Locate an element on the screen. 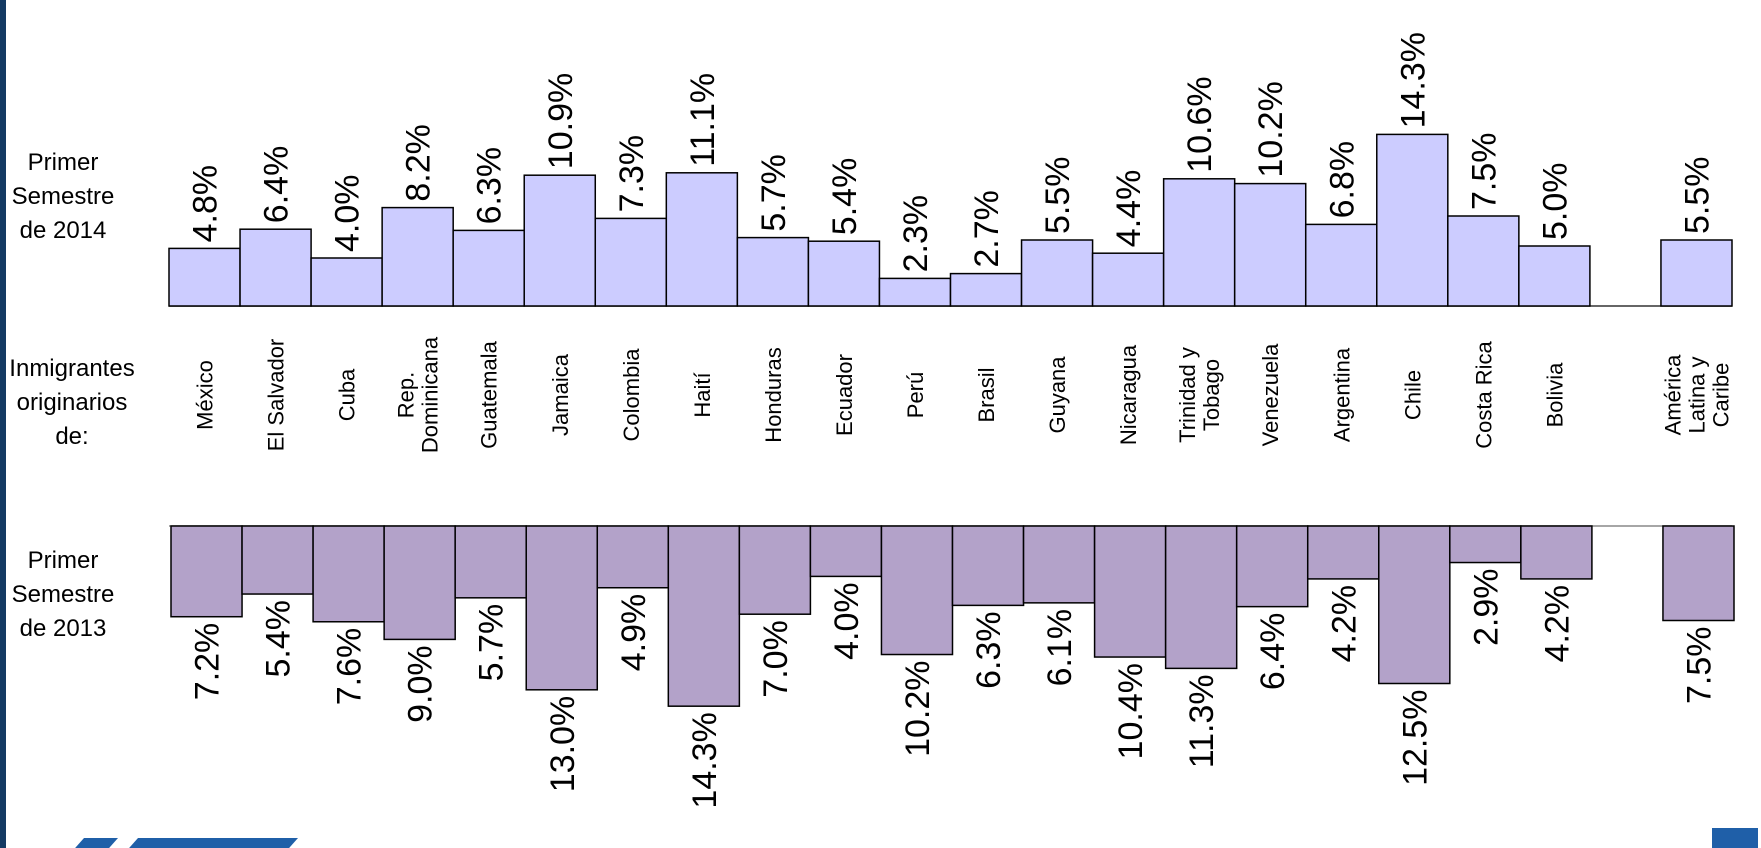 The height and width of the screenshot is (848, 1761). value-label-2013-colombia: 4.9% is located at coordinates (634, 633).